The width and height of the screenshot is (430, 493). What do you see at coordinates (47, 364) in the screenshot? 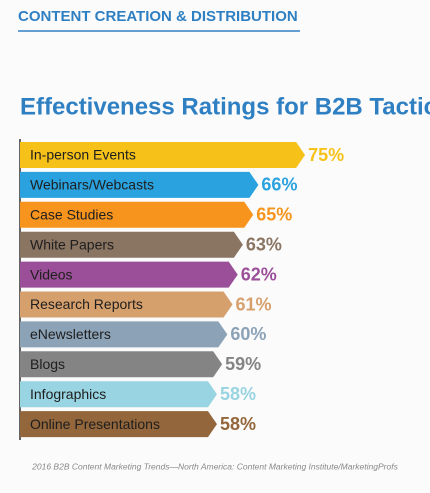
I see `category-label: Blogs` at bounding box center [47, 364].